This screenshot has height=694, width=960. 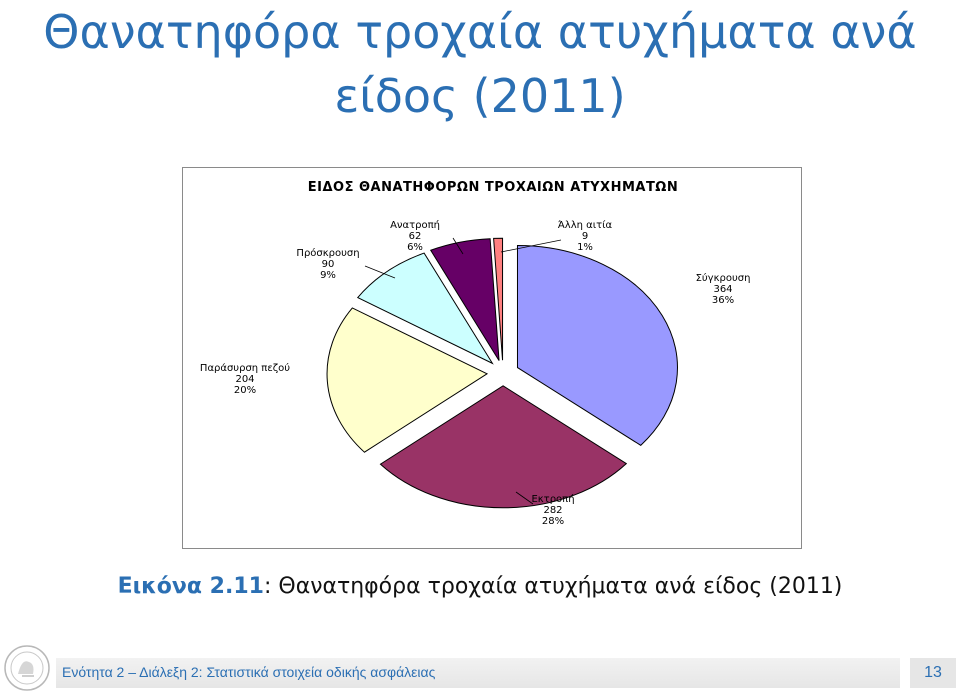 What do you see at coordinates (327, 253) in the screenshot?
I see `slice-label: Πρόσκρουση` at bounding box center [327, 253].